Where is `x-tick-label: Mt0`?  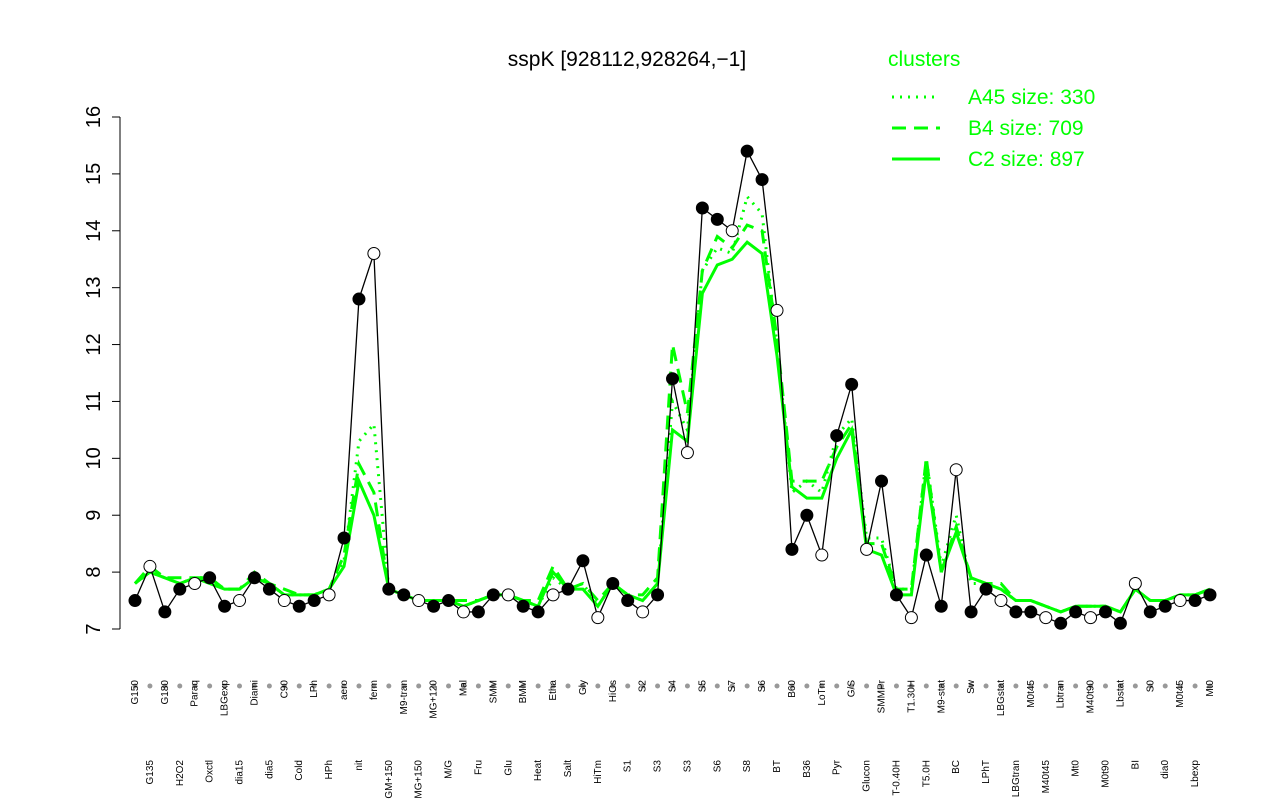
x-tick-label: Mt0 is located at coordinates (1210, 688).